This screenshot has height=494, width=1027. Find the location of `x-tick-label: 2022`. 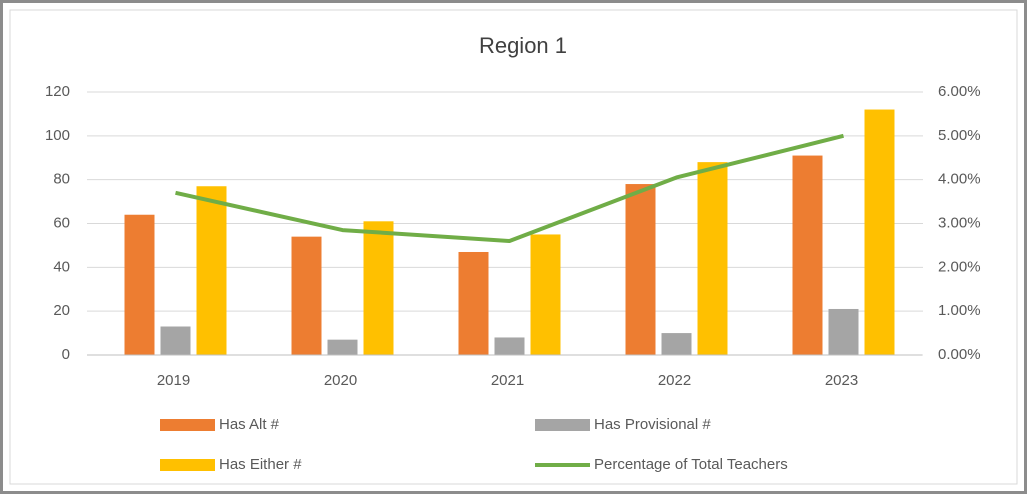

x-tick-label: 2022 is located at coordinates (674, 380).